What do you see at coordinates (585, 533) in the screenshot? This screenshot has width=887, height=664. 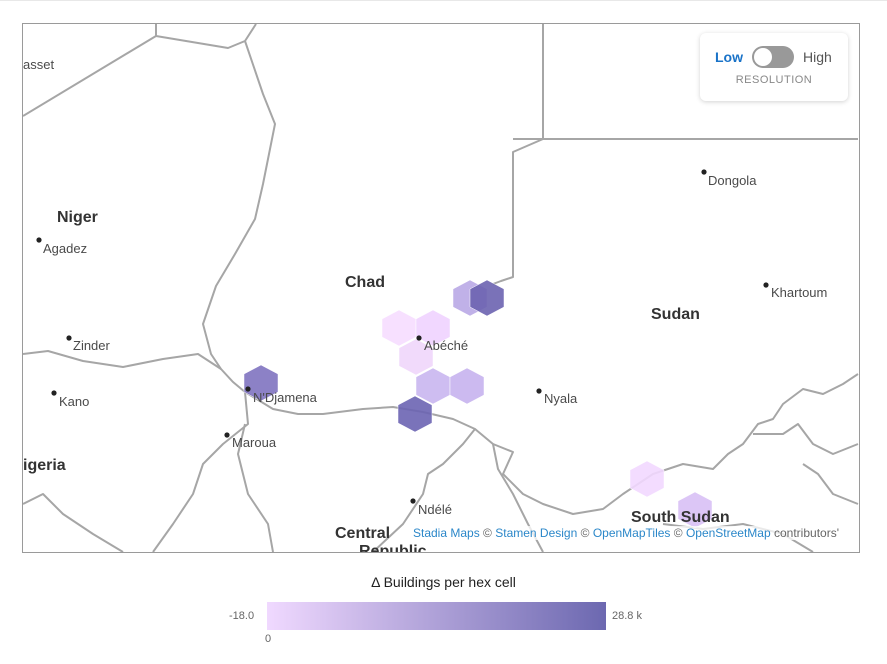 I see `copyright-sign-2: ©` at bounding box center [585, 533].